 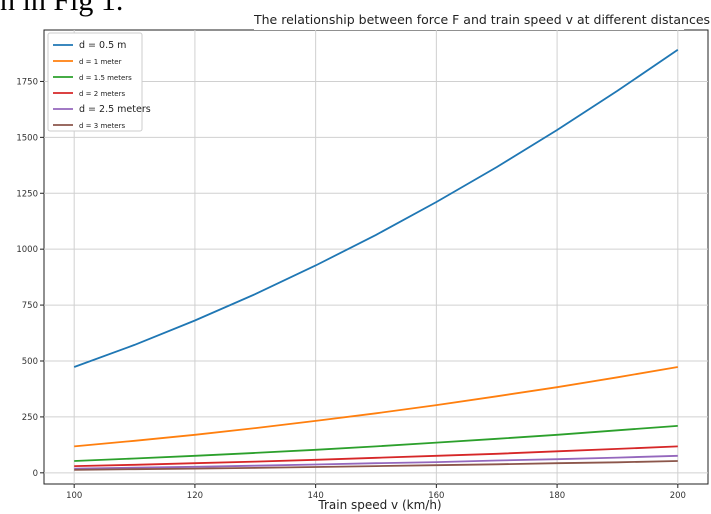 What do you see at coordinates (102, 126) in the screenshot?
I see `legend-entry-label: d = 3 meters` at bounding box center [102, 126].